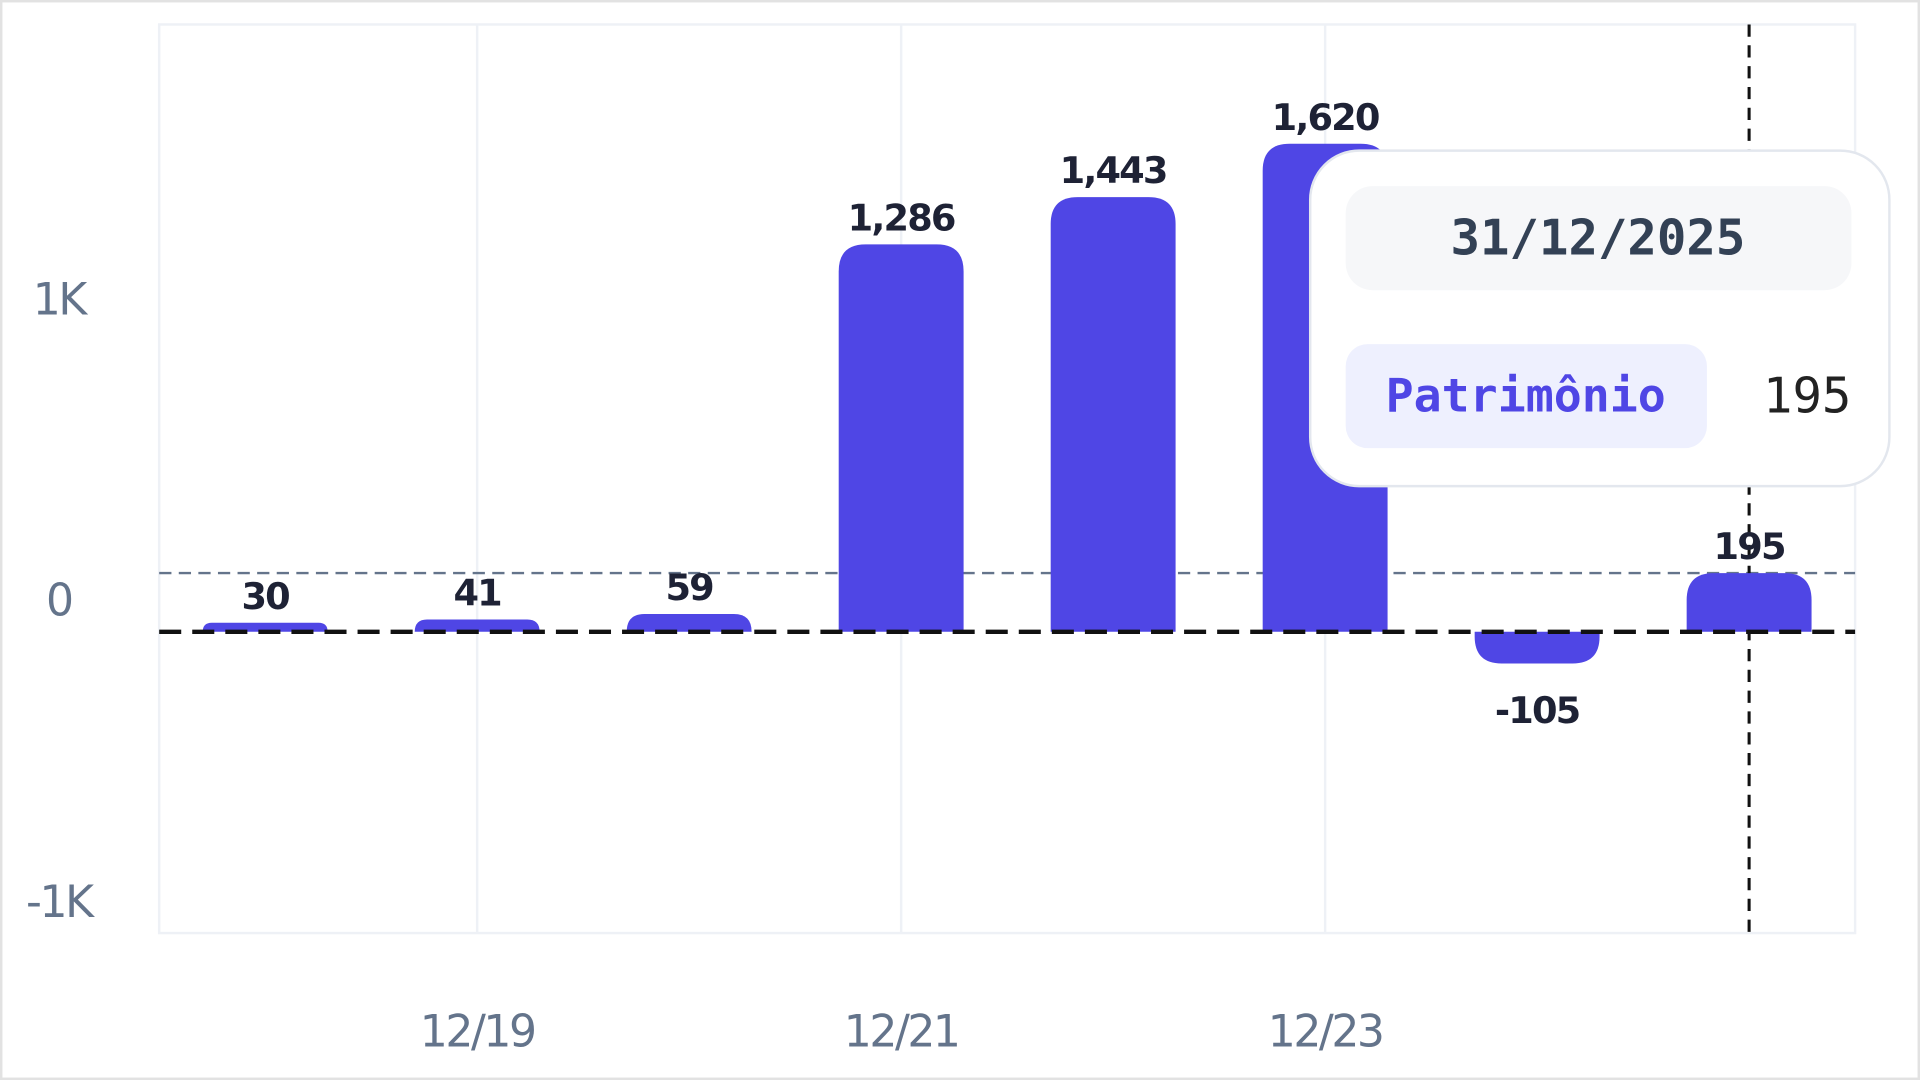  Describe the element at coordinates (901, 217) in the screenshot. I see `data-label: 1,286` at that location.